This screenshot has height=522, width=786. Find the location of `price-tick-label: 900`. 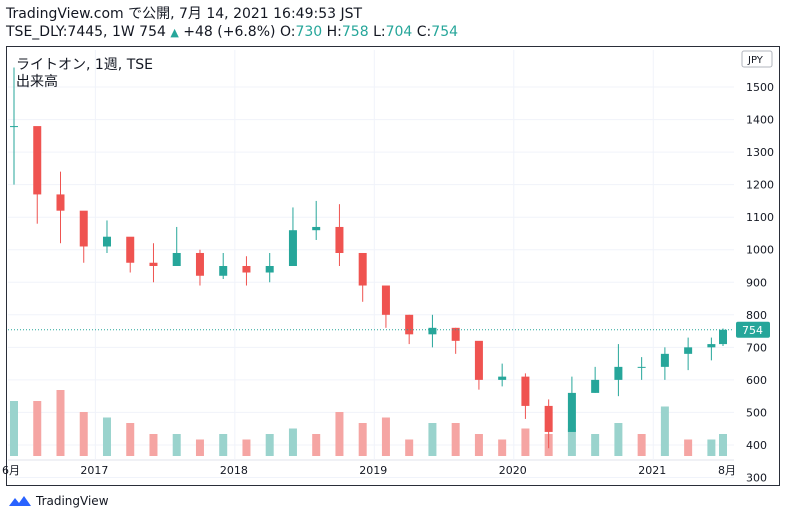

price-tick-label: 900 is located at coordinates (756, 282).